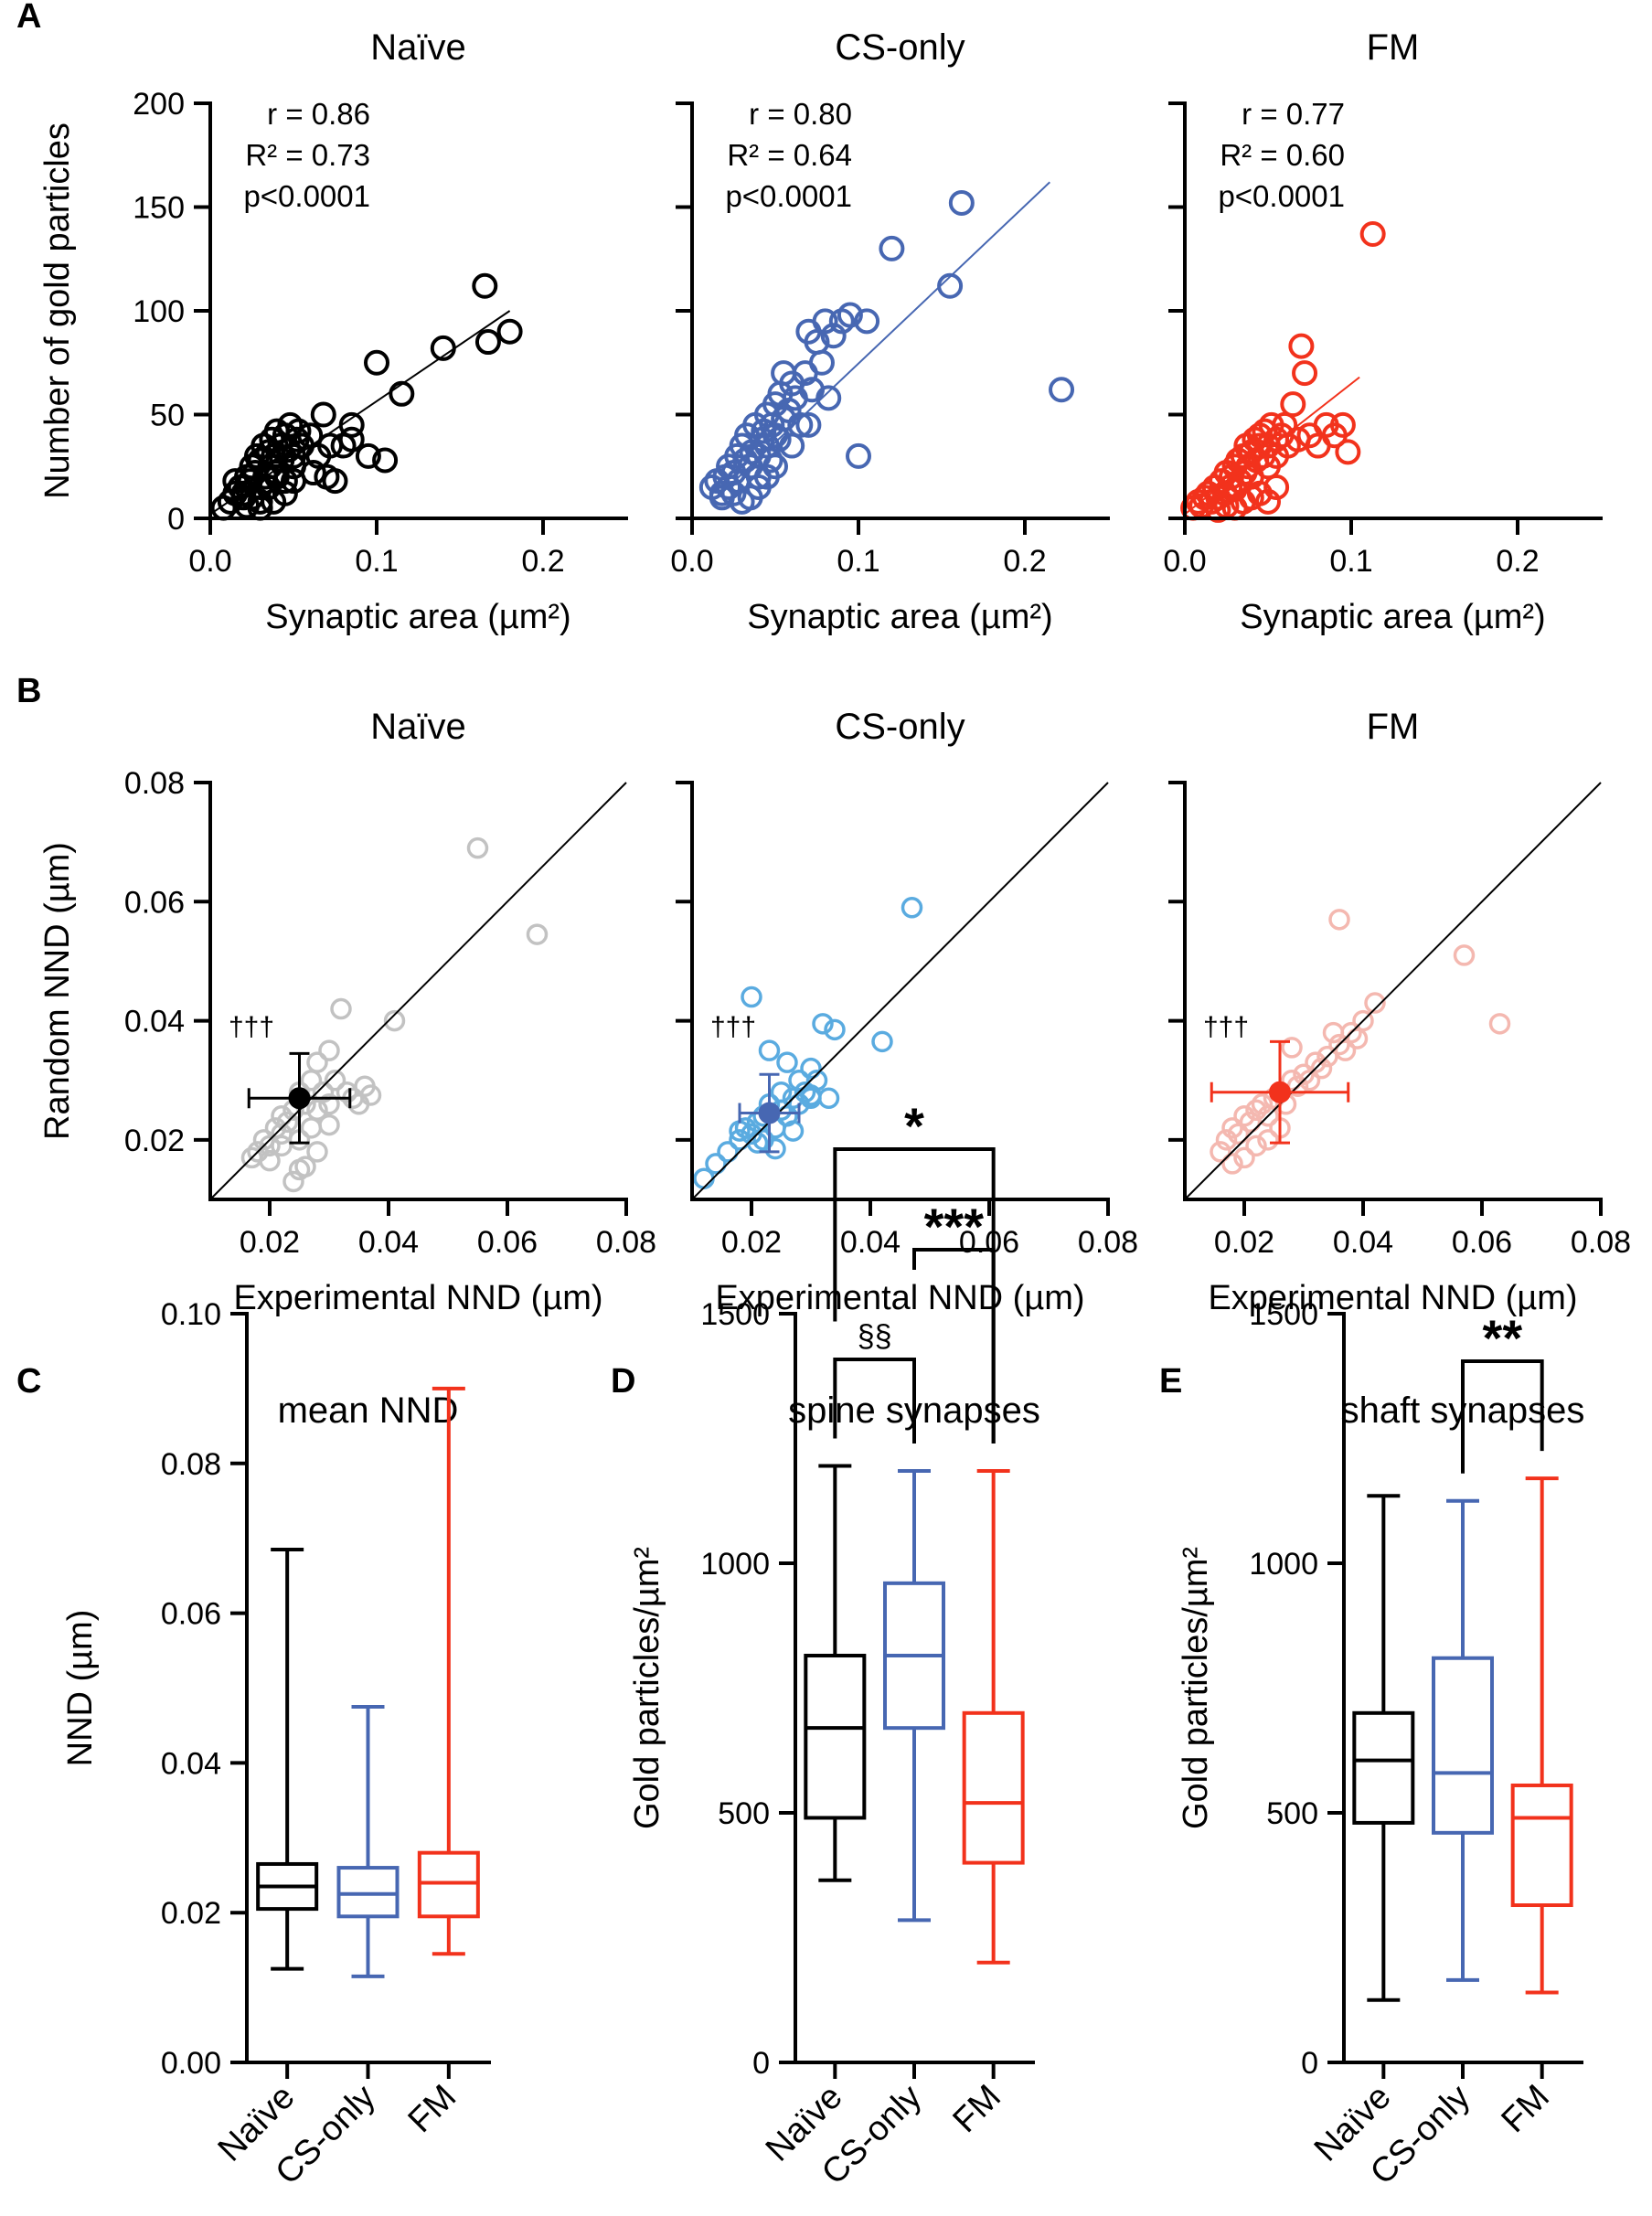 The width and height of the screenshot is (1652, 2216). What do you see at coordinates (790, 155) in the screenshot?
I see `stat-line: R² = 0.64` at bounding box center [790, 155].